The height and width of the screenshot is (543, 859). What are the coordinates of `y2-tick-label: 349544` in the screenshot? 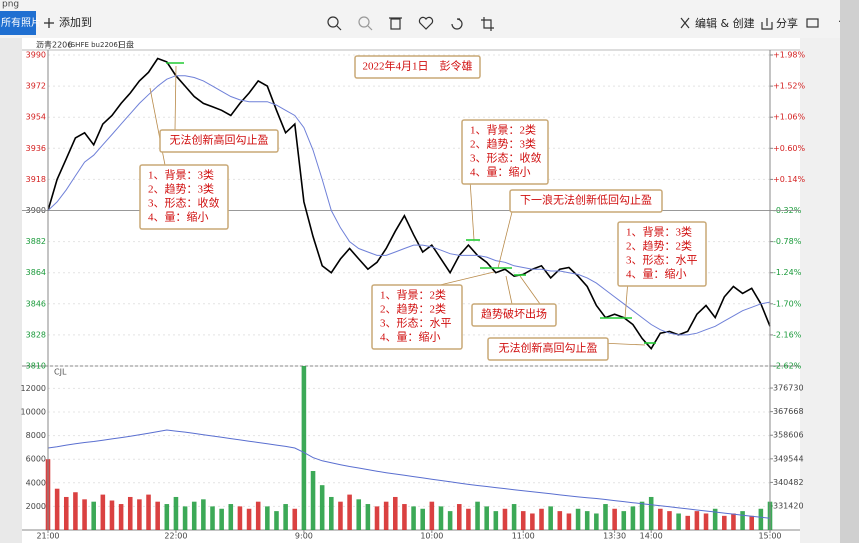 It's located at (788, 458).